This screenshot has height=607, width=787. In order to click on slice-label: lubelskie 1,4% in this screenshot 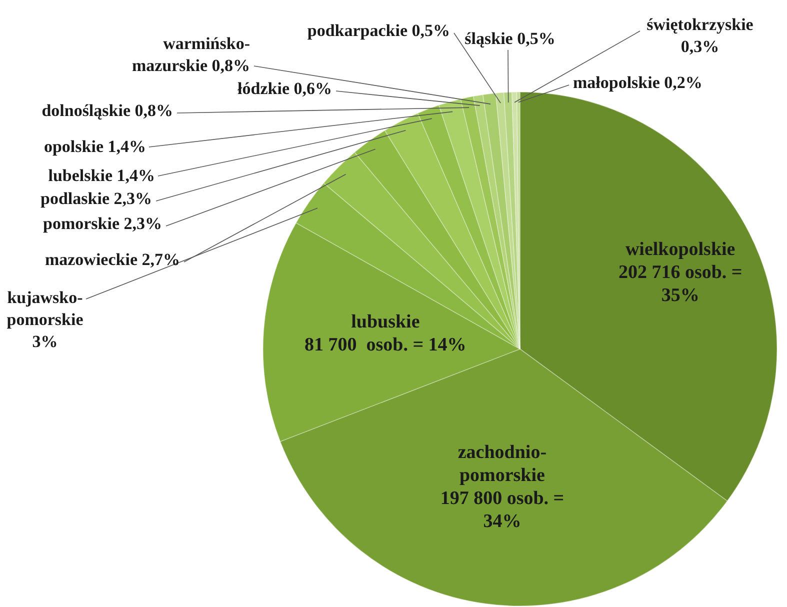, I will do `click(101, 175)`.